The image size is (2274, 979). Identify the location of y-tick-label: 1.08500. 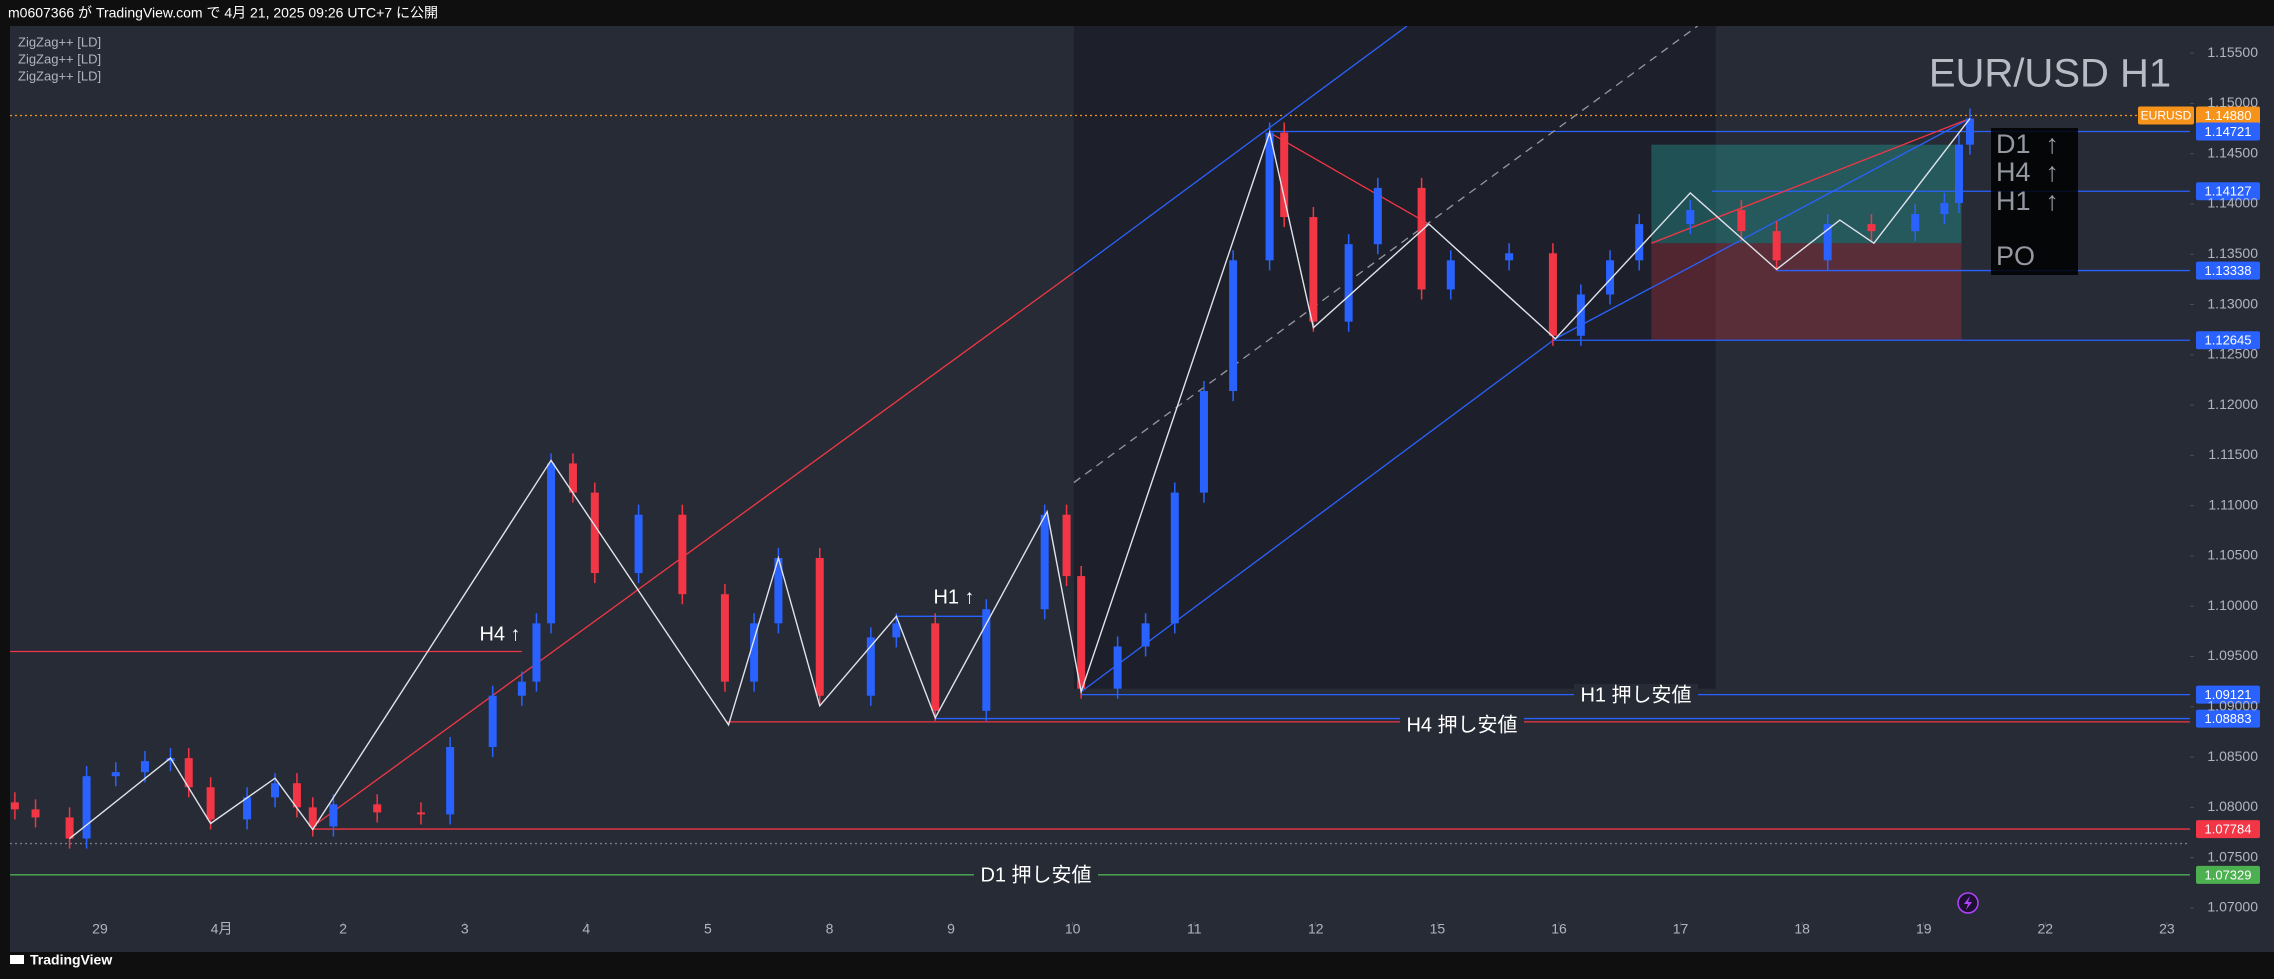
(2232, 756).